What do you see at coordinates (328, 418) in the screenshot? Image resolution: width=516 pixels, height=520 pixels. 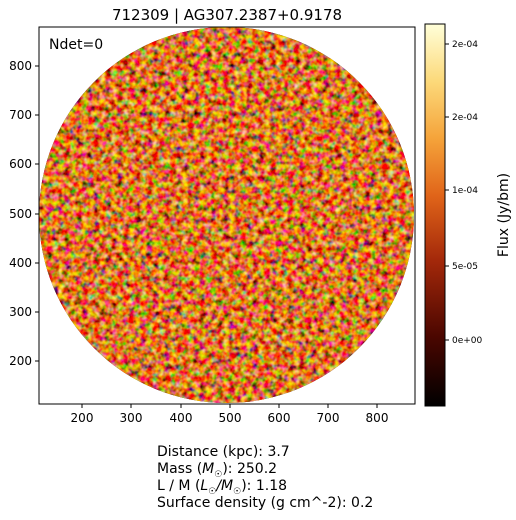 I see `x-tick-label: 700` at bounding box center [328, 418].